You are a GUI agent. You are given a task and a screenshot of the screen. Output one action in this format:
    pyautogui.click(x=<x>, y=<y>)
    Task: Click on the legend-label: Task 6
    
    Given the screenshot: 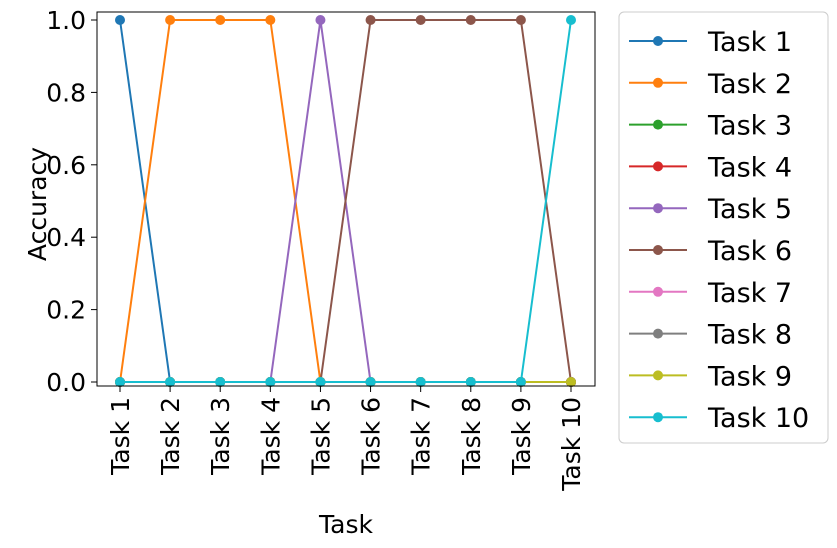 What is the action you would take?
    pyautogui.click(x=749, y=251)
    